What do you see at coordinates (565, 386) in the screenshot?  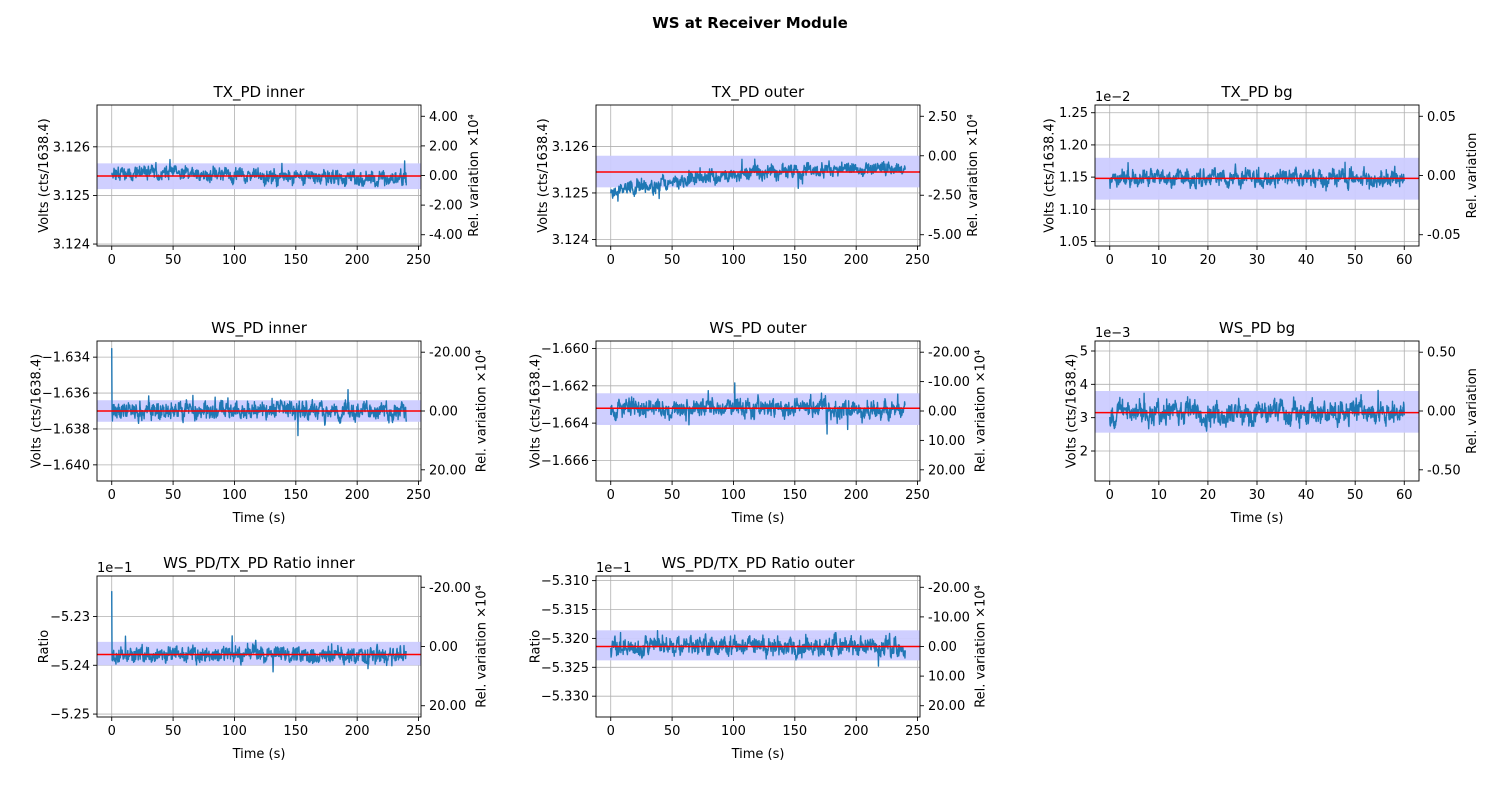 I see `y-tick-label: −1.662` at bounding box center [565, 386].